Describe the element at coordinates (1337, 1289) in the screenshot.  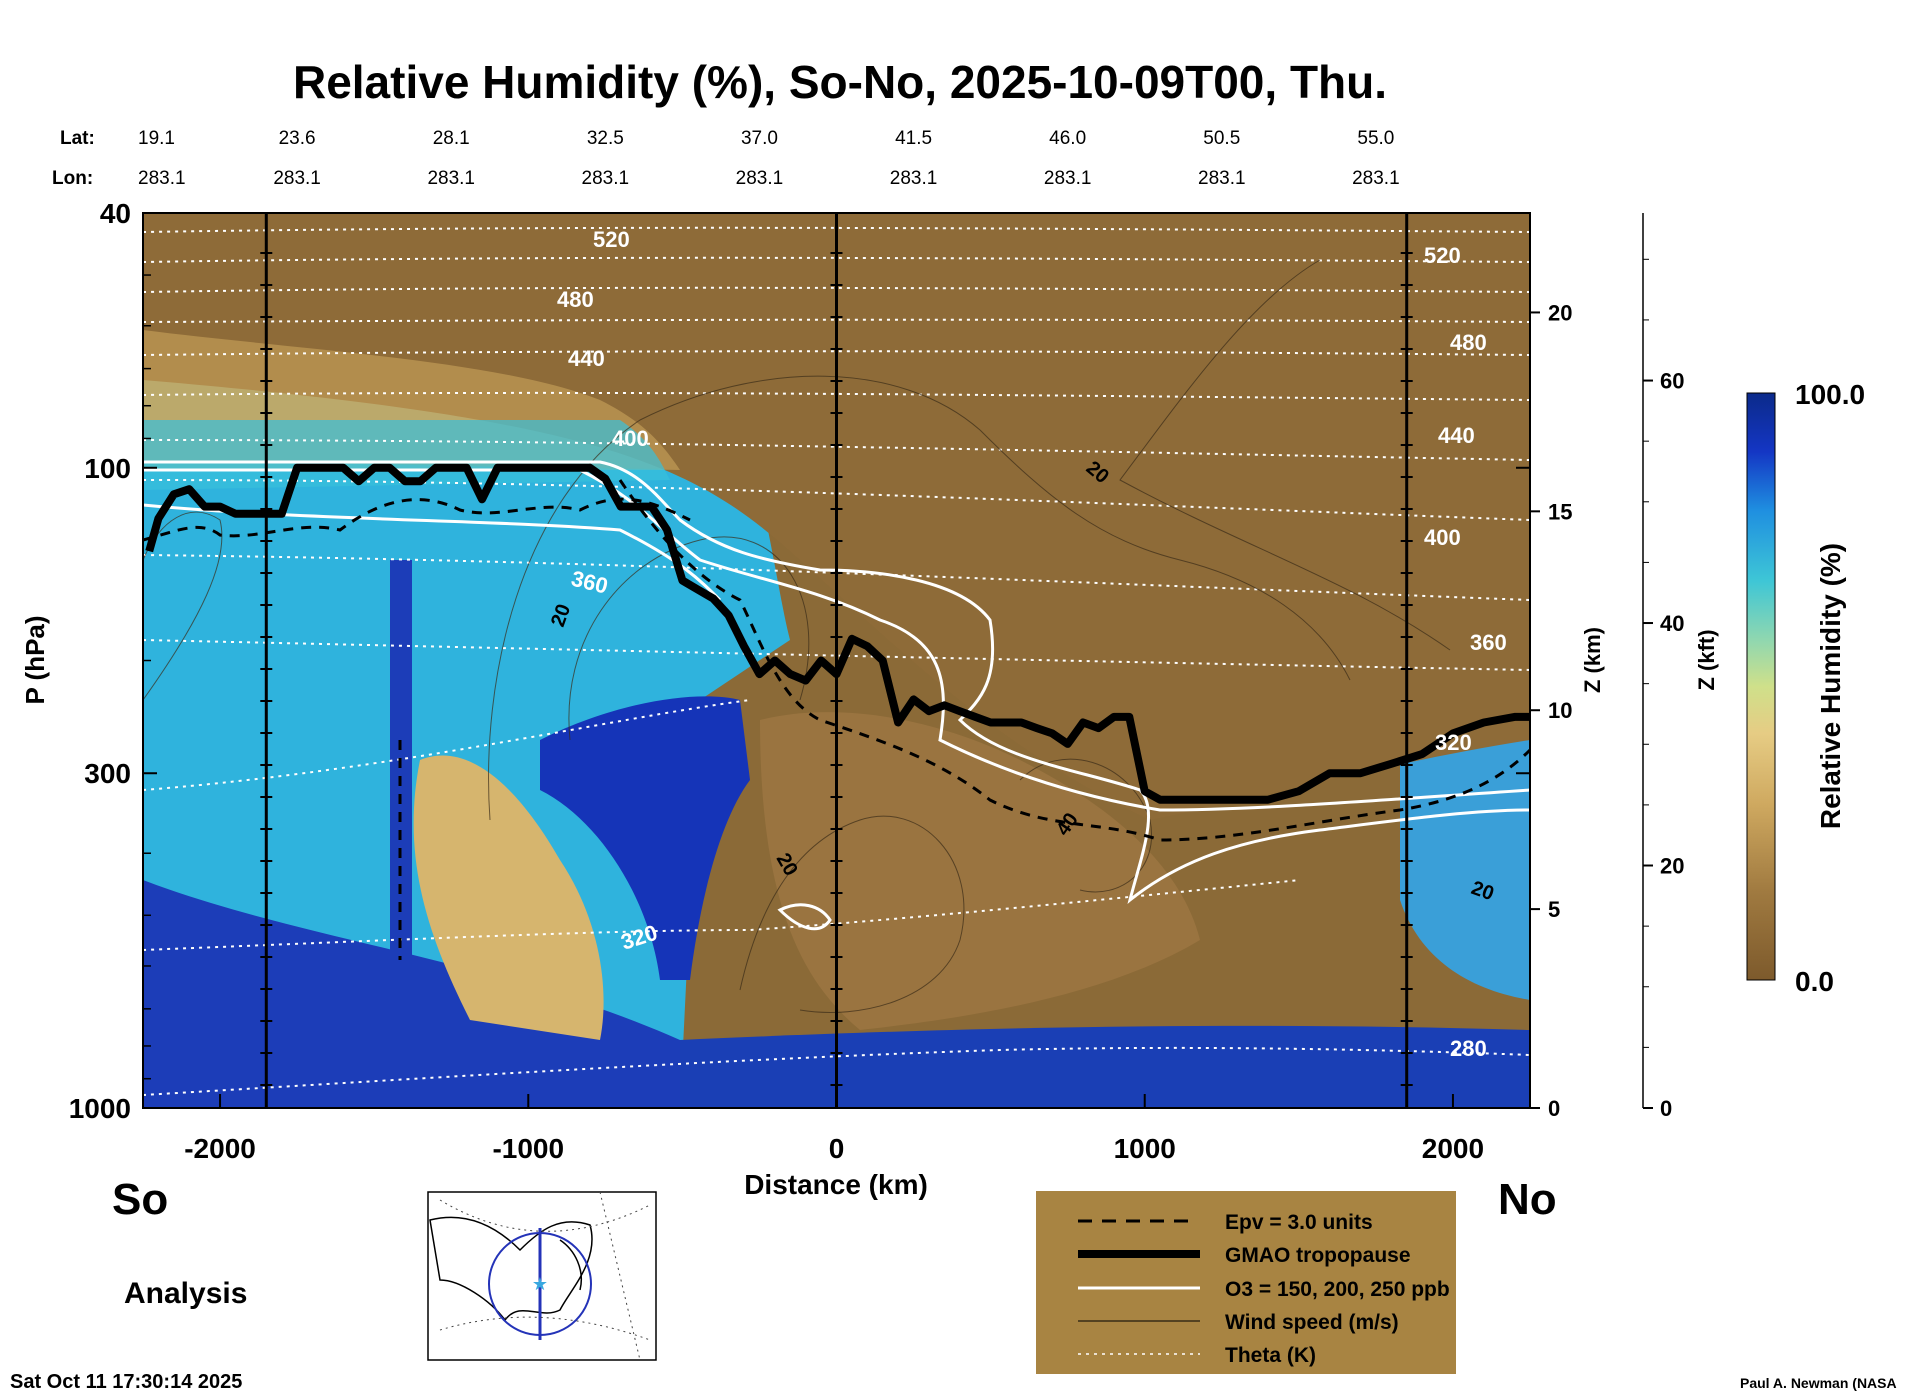
I see `legend-item: O3 = 150, 200, 250 ppb` at that location.